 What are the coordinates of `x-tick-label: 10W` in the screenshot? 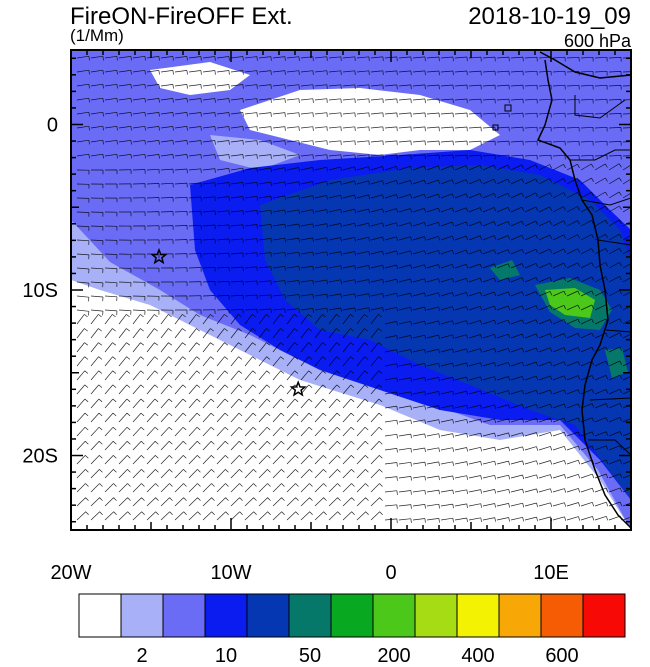 It's located at (230, 573).